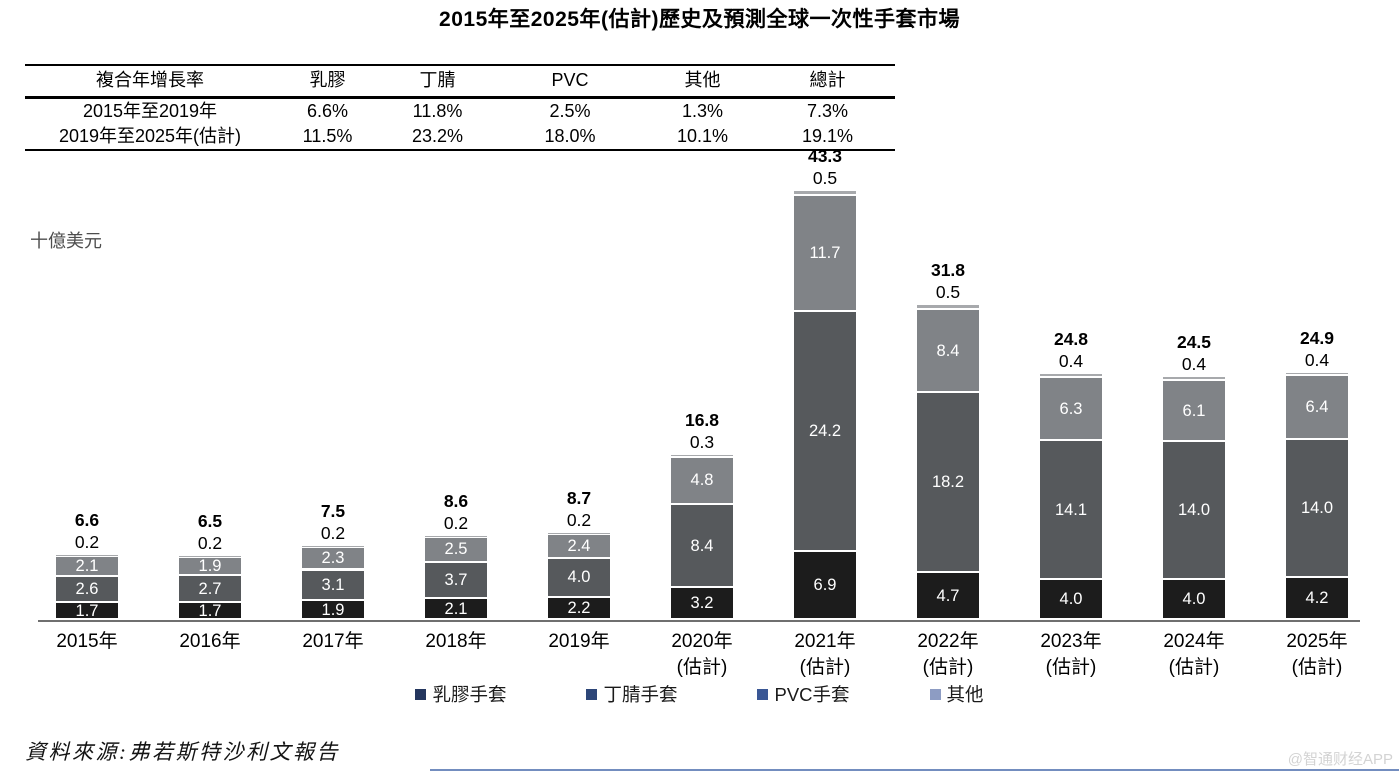  I want to click on legend-swatch-icon, so click(935, 694).